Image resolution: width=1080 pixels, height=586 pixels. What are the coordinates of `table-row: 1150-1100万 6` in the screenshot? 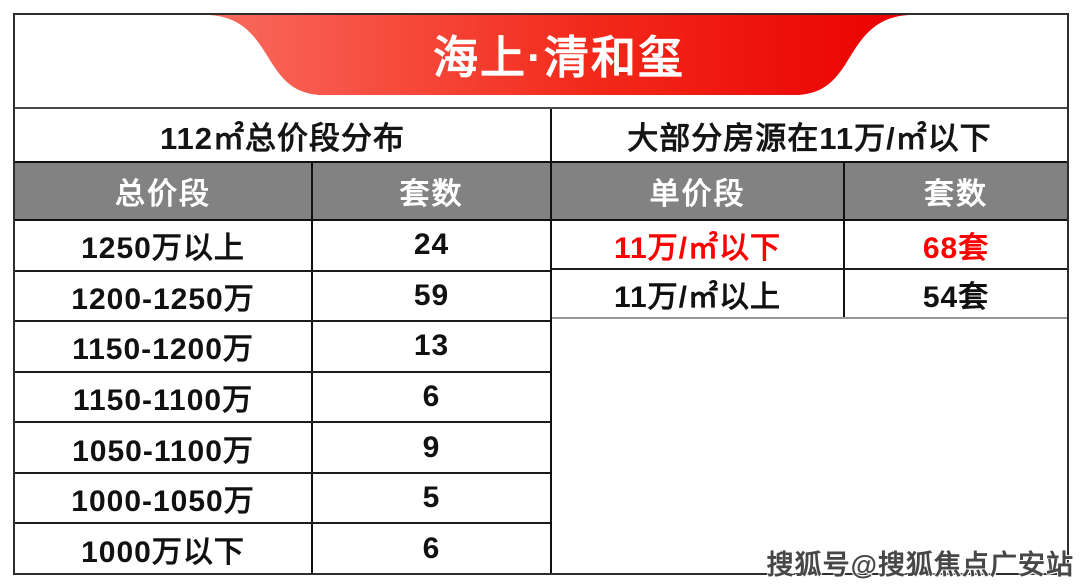 It's located at (282, 398).